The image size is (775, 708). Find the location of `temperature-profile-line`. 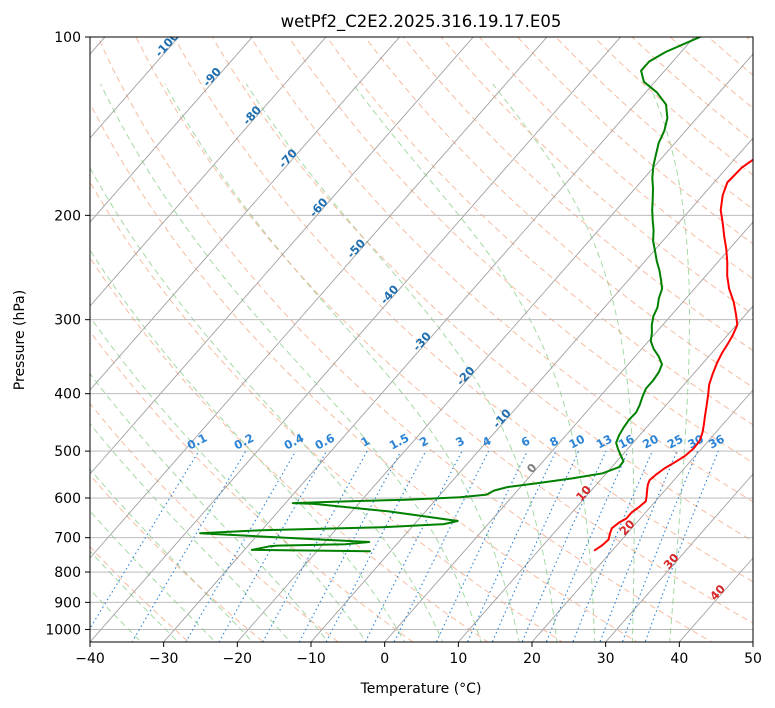

temperature-profile-line is located at coordinates (673, 355).